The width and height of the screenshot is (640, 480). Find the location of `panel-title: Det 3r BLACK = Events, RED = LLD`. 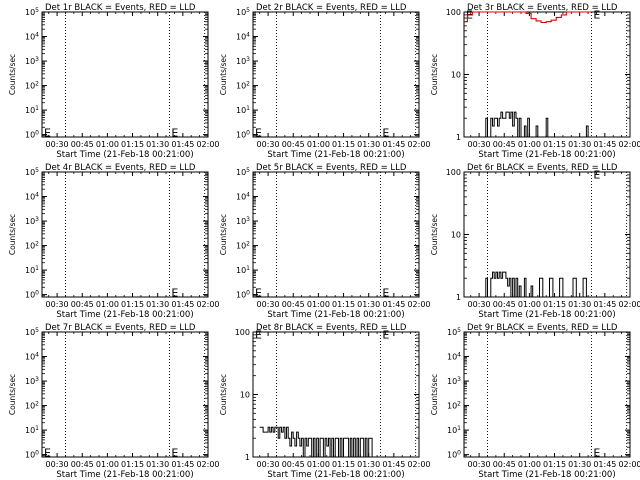

panel-title: Det 3r BLACK = Events, RED = LLD is located at coordinates (542, 8).